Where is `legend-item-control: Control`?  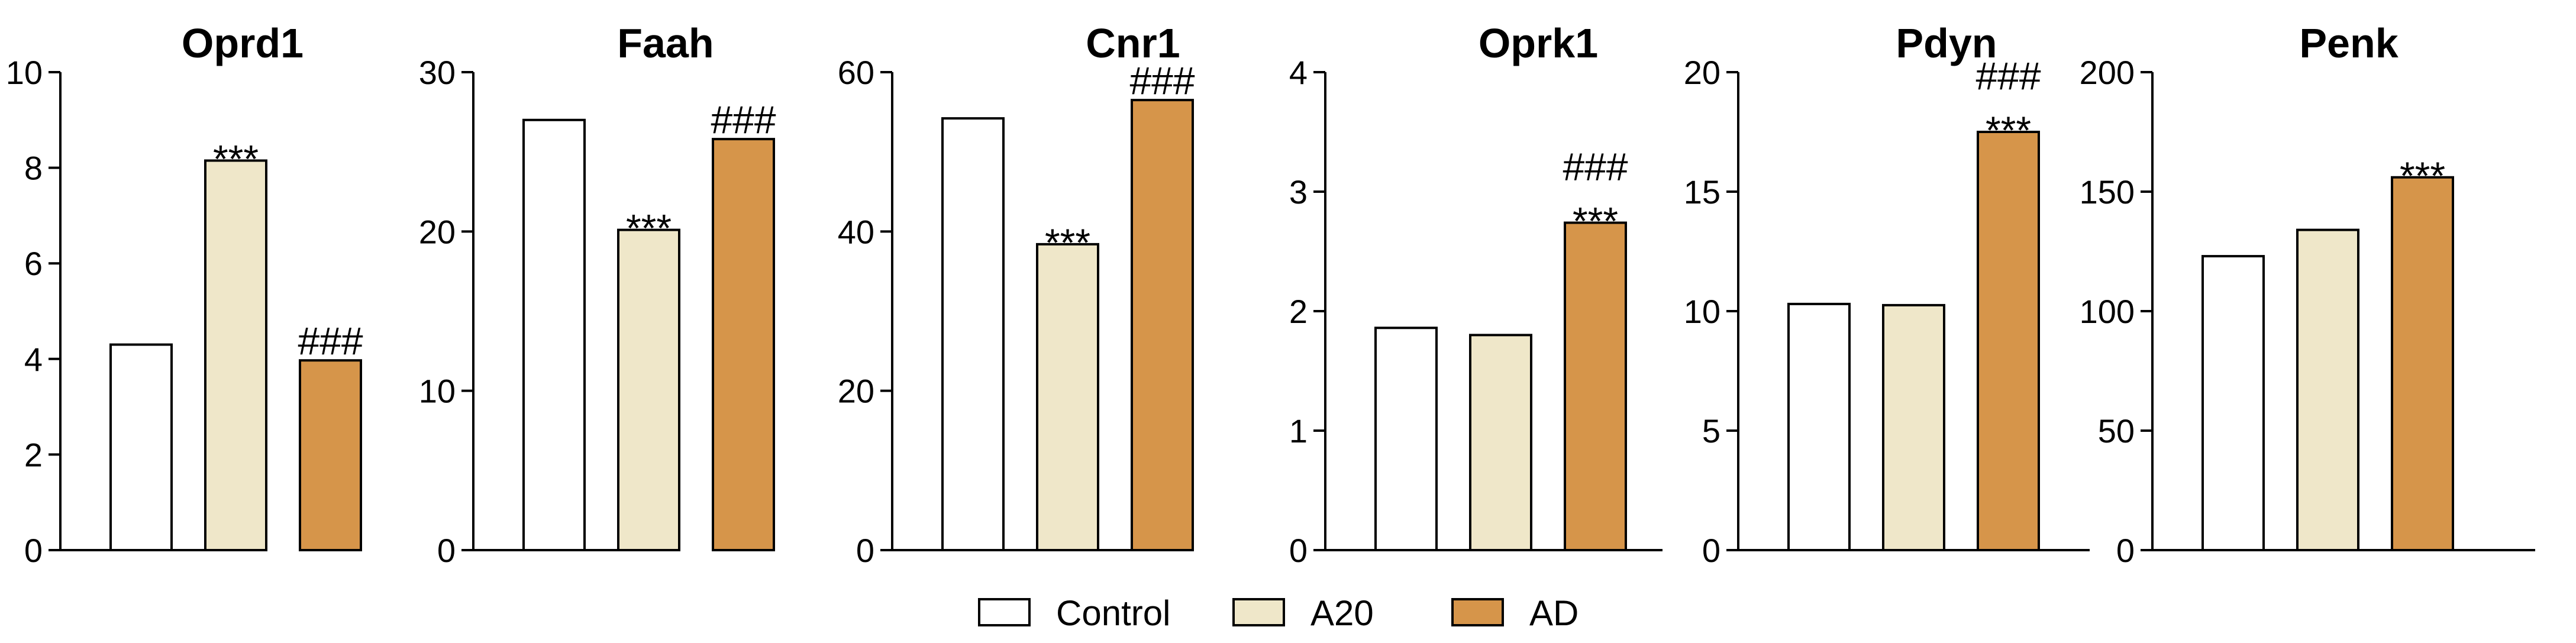 legend-item-control: Control is located at coordinates (1074, 613).